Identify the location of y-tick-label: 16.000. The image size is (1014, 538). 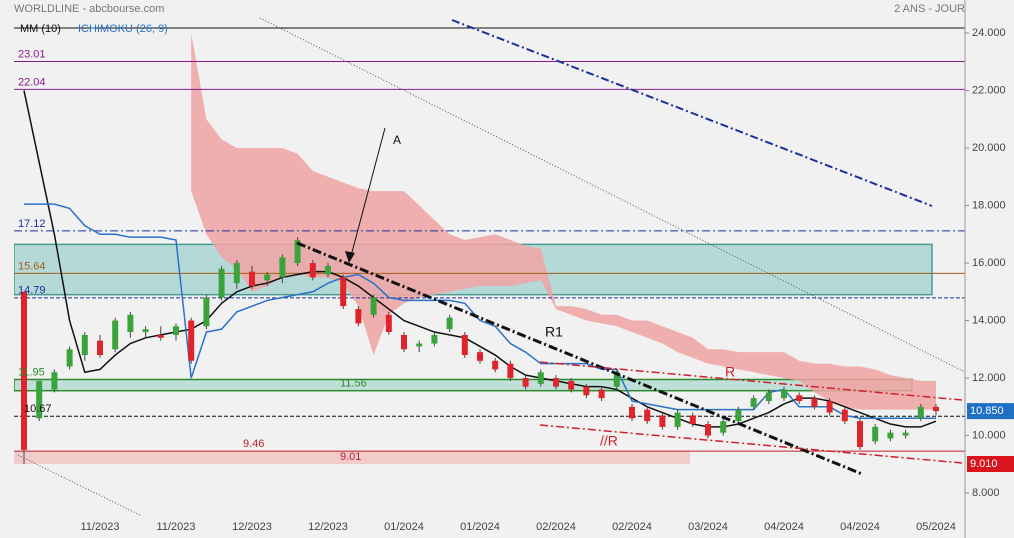
(989, 263).